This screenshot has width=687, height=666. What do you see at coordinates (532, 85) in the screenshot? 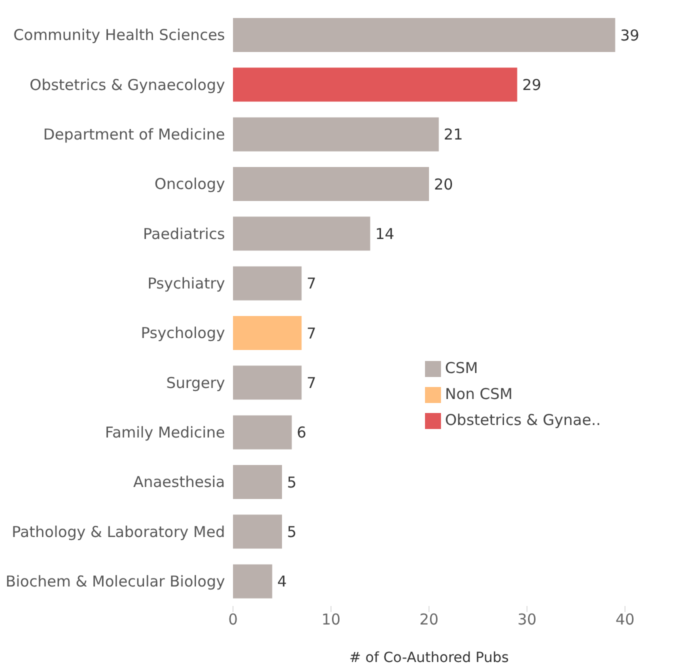
I see `data-label: 29` at bounding box center [532, 85].